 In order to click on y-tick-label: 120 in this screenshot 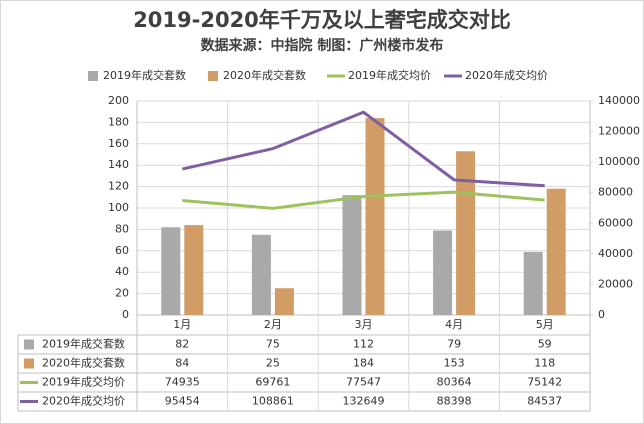, I will do `click(118, 186)`.